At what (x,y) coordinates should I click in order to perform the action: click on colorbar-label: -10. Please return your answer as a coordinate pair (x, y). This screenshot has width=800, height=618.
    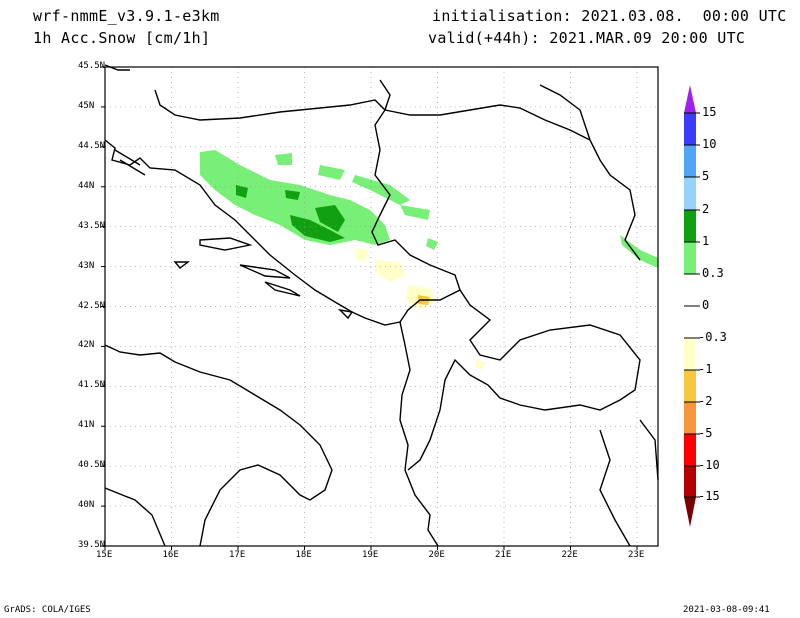
    Looking at the image, I should click on (709, 465).